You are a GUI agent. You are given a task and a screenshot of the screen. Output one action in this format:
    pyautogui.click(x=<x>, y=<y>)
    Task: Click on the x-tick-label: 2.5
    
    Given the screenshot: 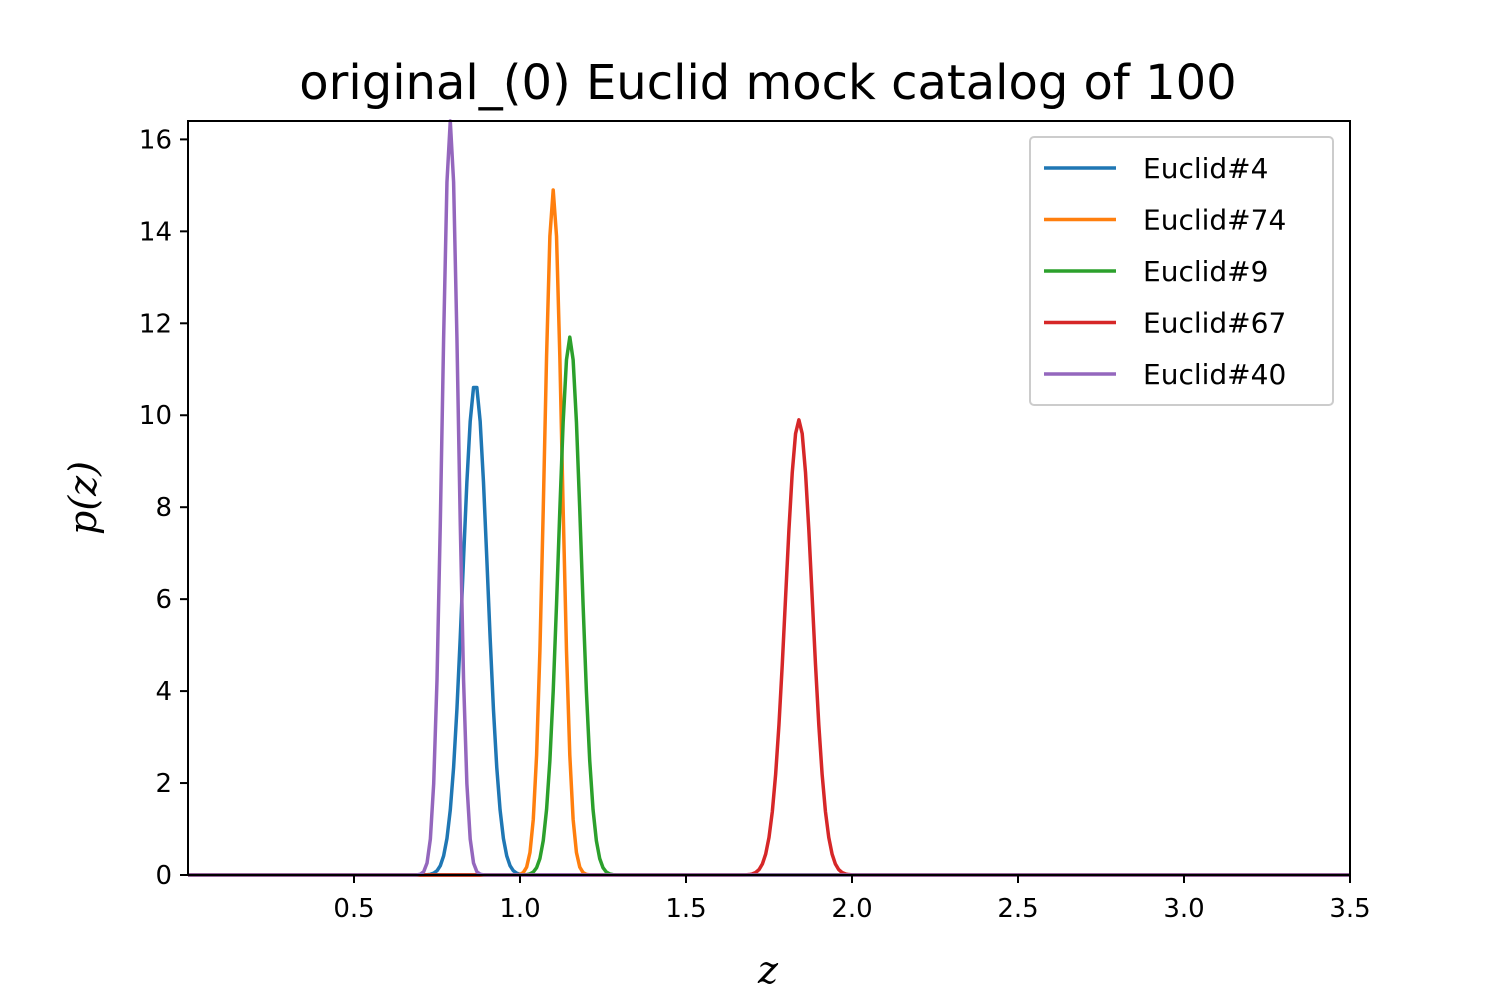 What is the action you would take?
    pyautogui.click(x=1017, y=909)
    